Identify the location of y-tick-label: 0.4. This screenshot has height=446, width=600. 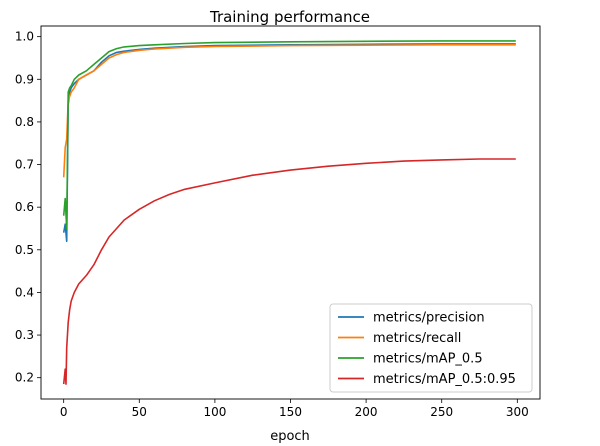
(24, 292).